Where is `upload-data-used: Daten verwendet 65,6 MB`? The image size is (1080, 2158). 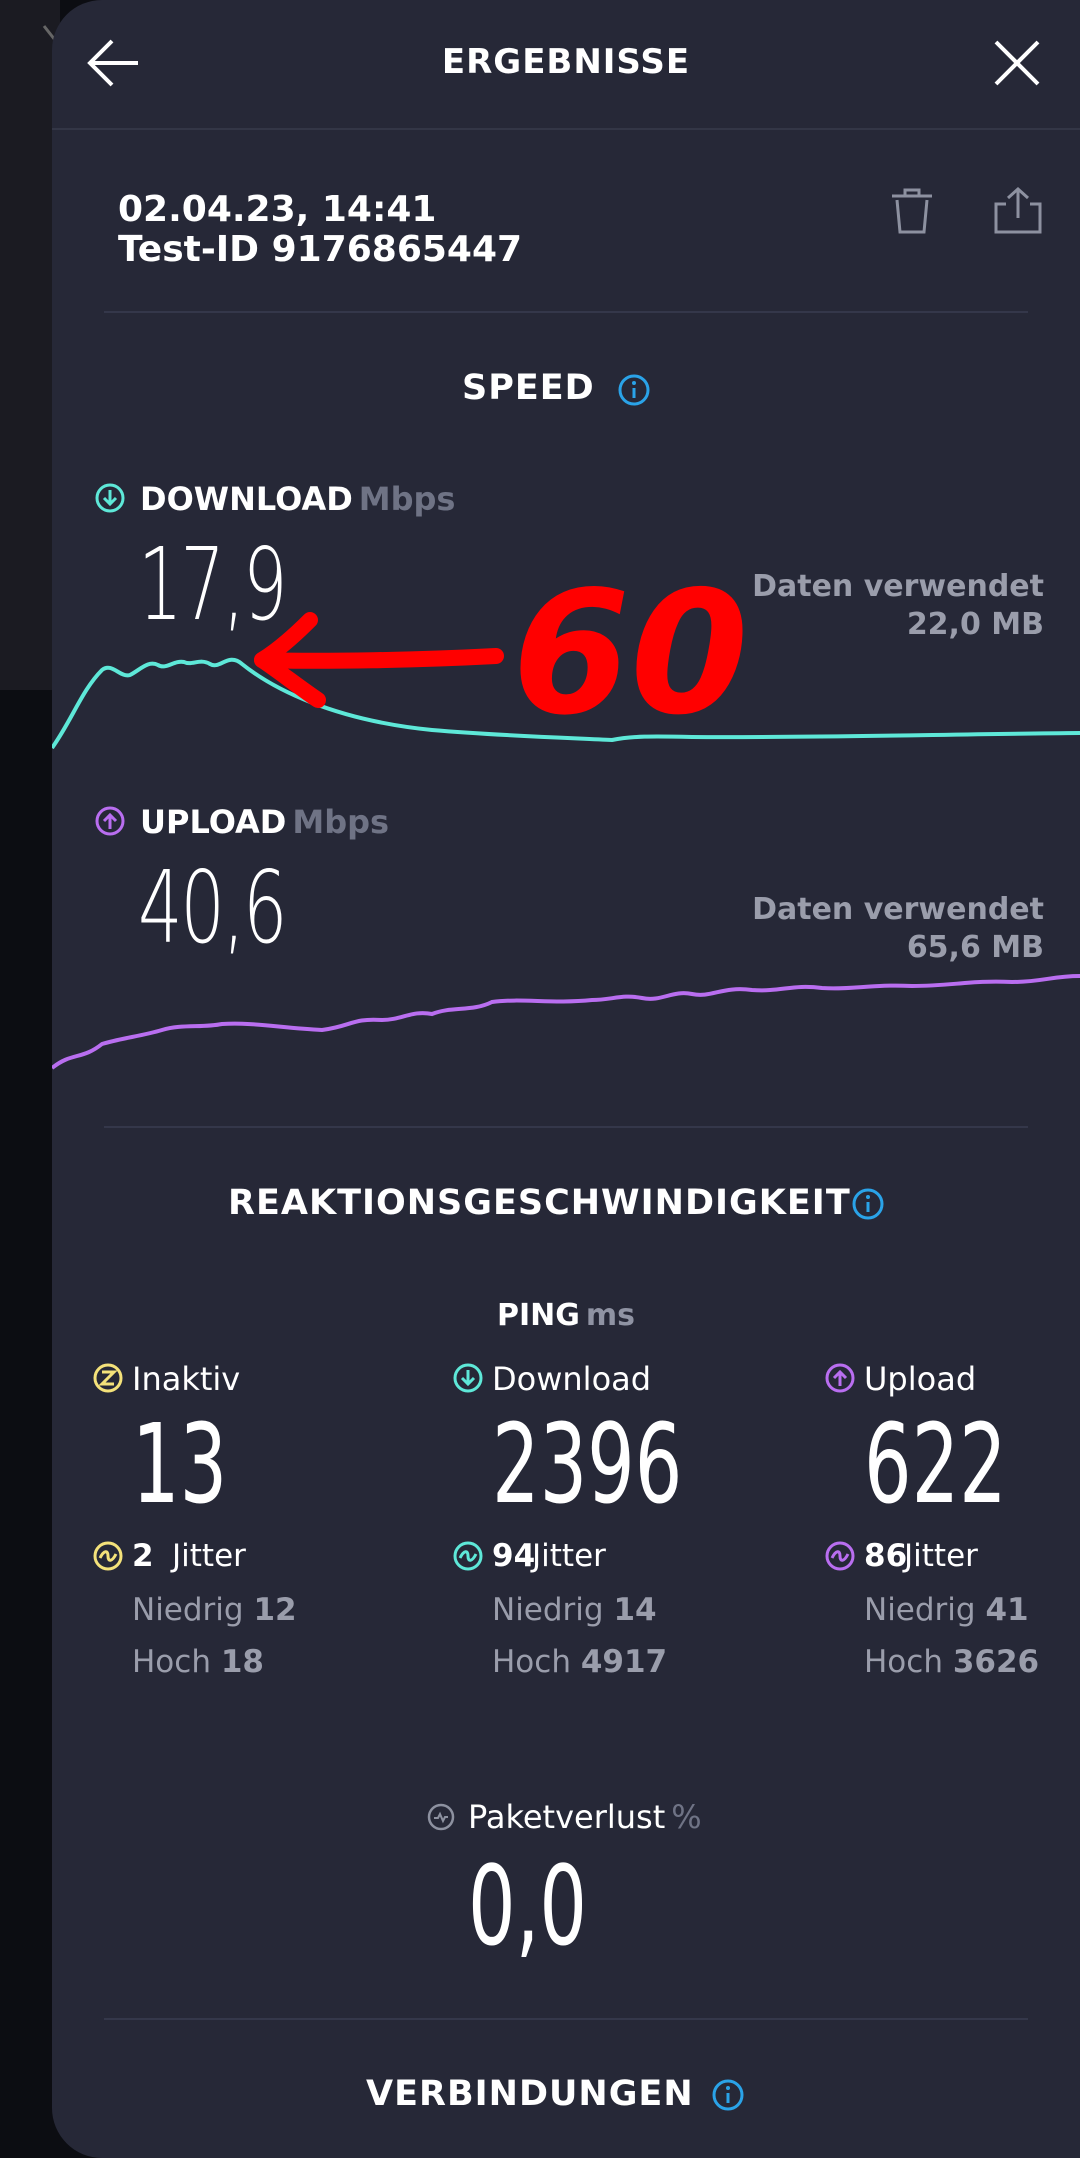
upload-data-used: Daten verwendet 65,6 MB is located at coordinates (898, 928).